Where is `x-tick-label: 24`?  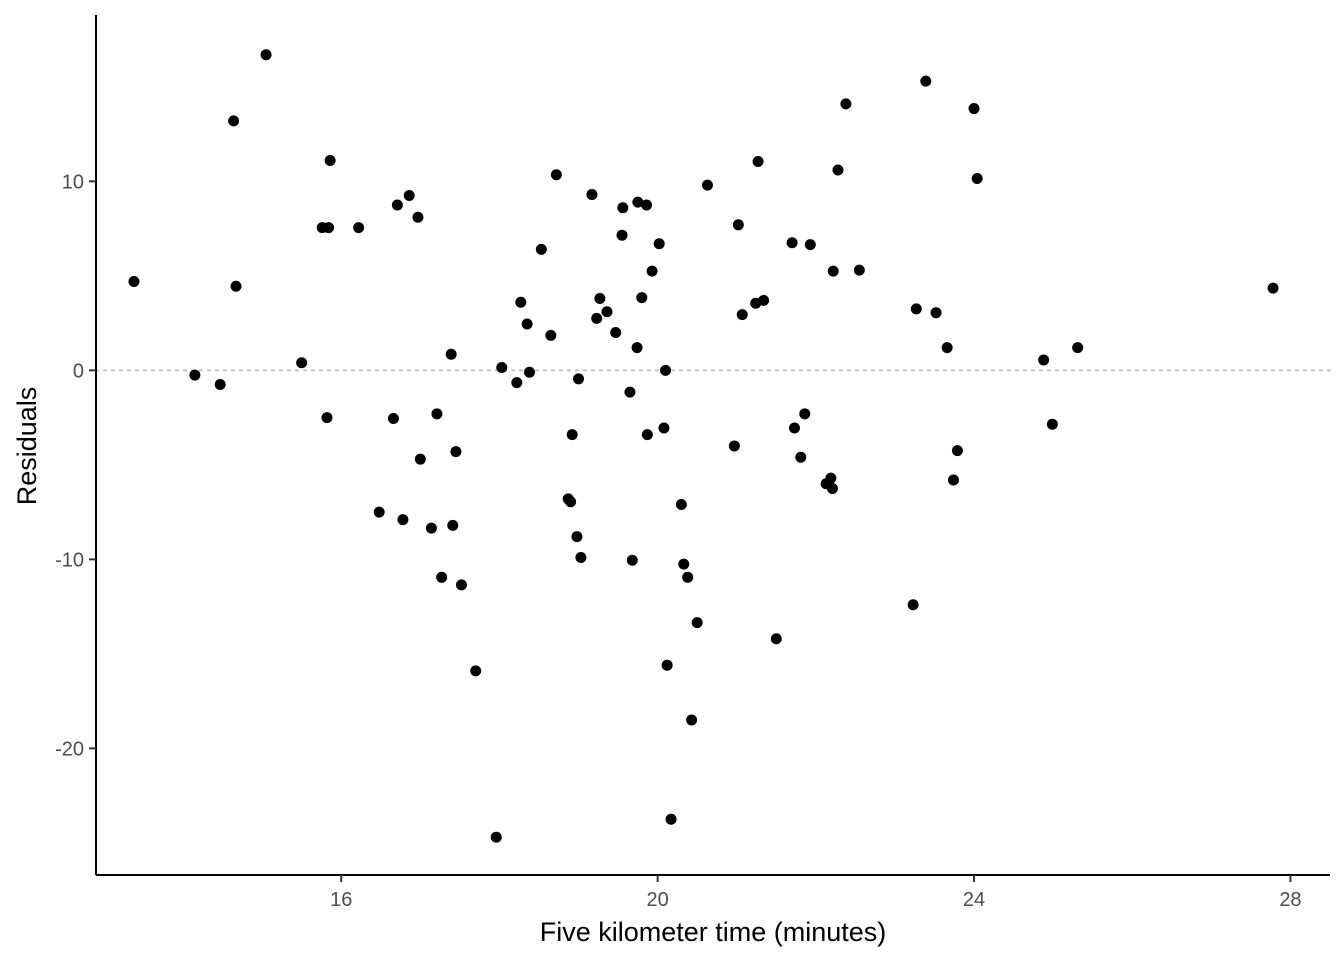
x-tick-label: 24 is located at coordinates (974, 900).